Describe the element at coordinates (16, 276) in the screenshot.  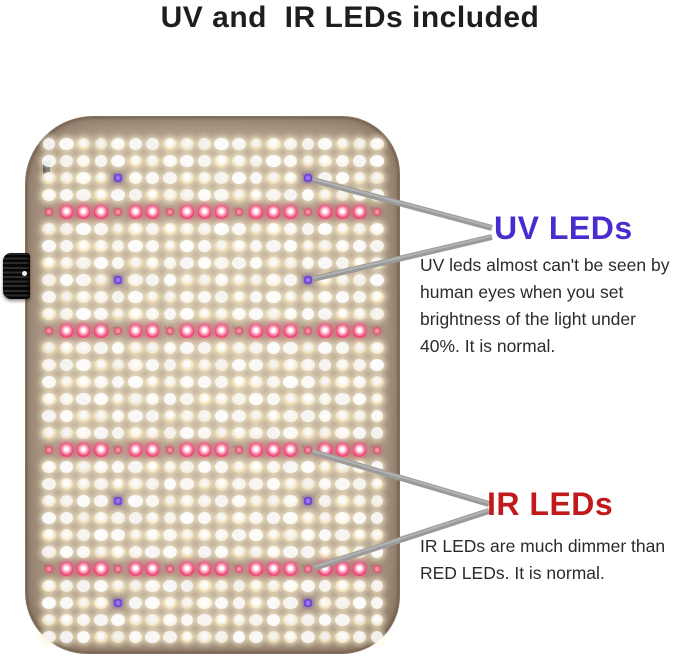
I see `dimmer-knob` at that location.